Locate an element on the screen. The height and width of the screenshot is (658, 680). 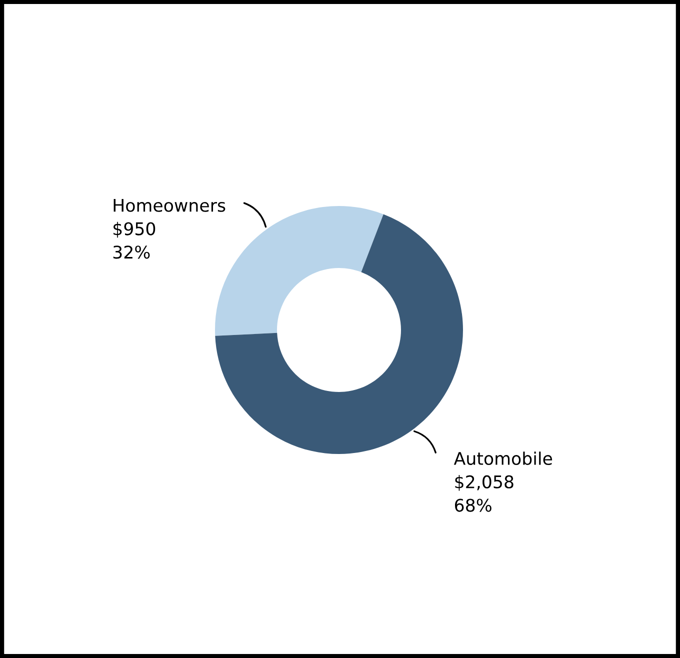
slice-label: Homeowners is located at coordinates (170, 205).